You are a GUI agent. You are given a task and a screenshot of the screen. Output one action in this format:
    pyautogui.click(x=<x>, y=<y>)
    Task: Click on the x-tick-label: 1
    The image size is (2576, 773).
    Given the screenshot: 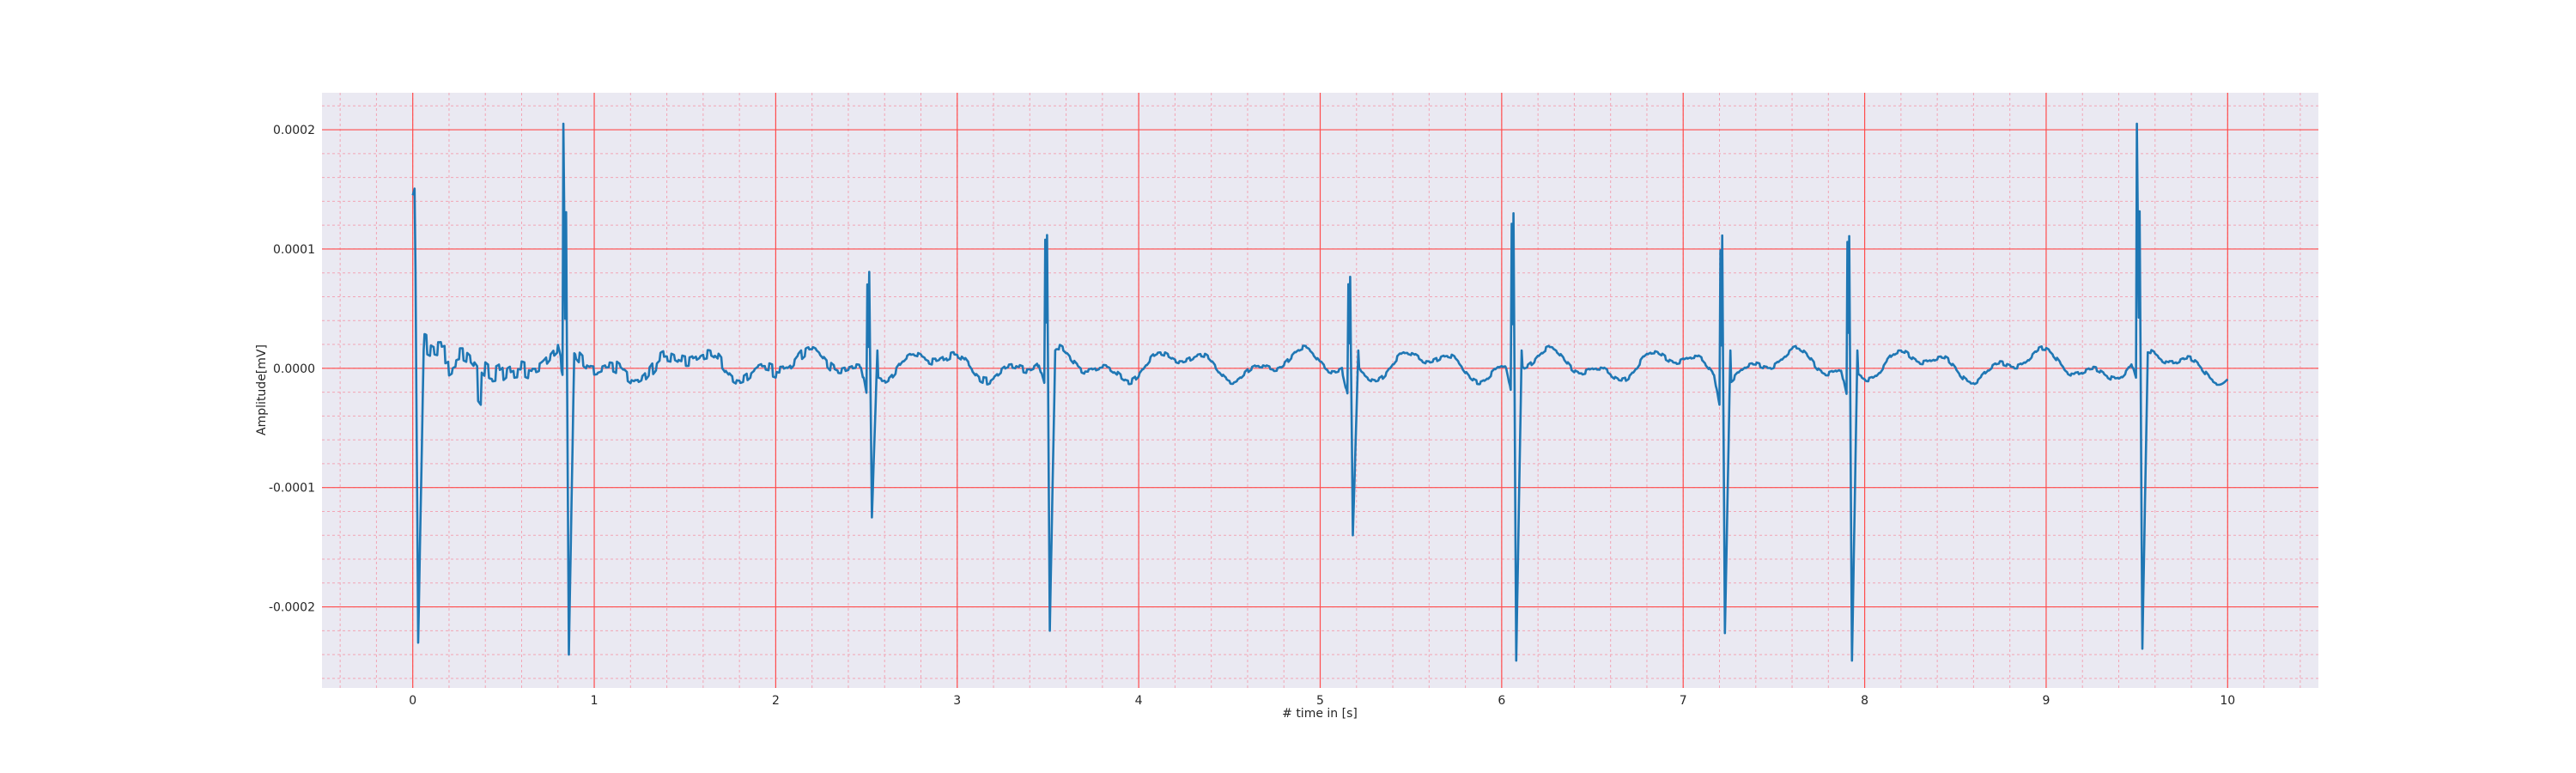 What is the action you would take?
    pyautogui.click(x=594, y=701)
    